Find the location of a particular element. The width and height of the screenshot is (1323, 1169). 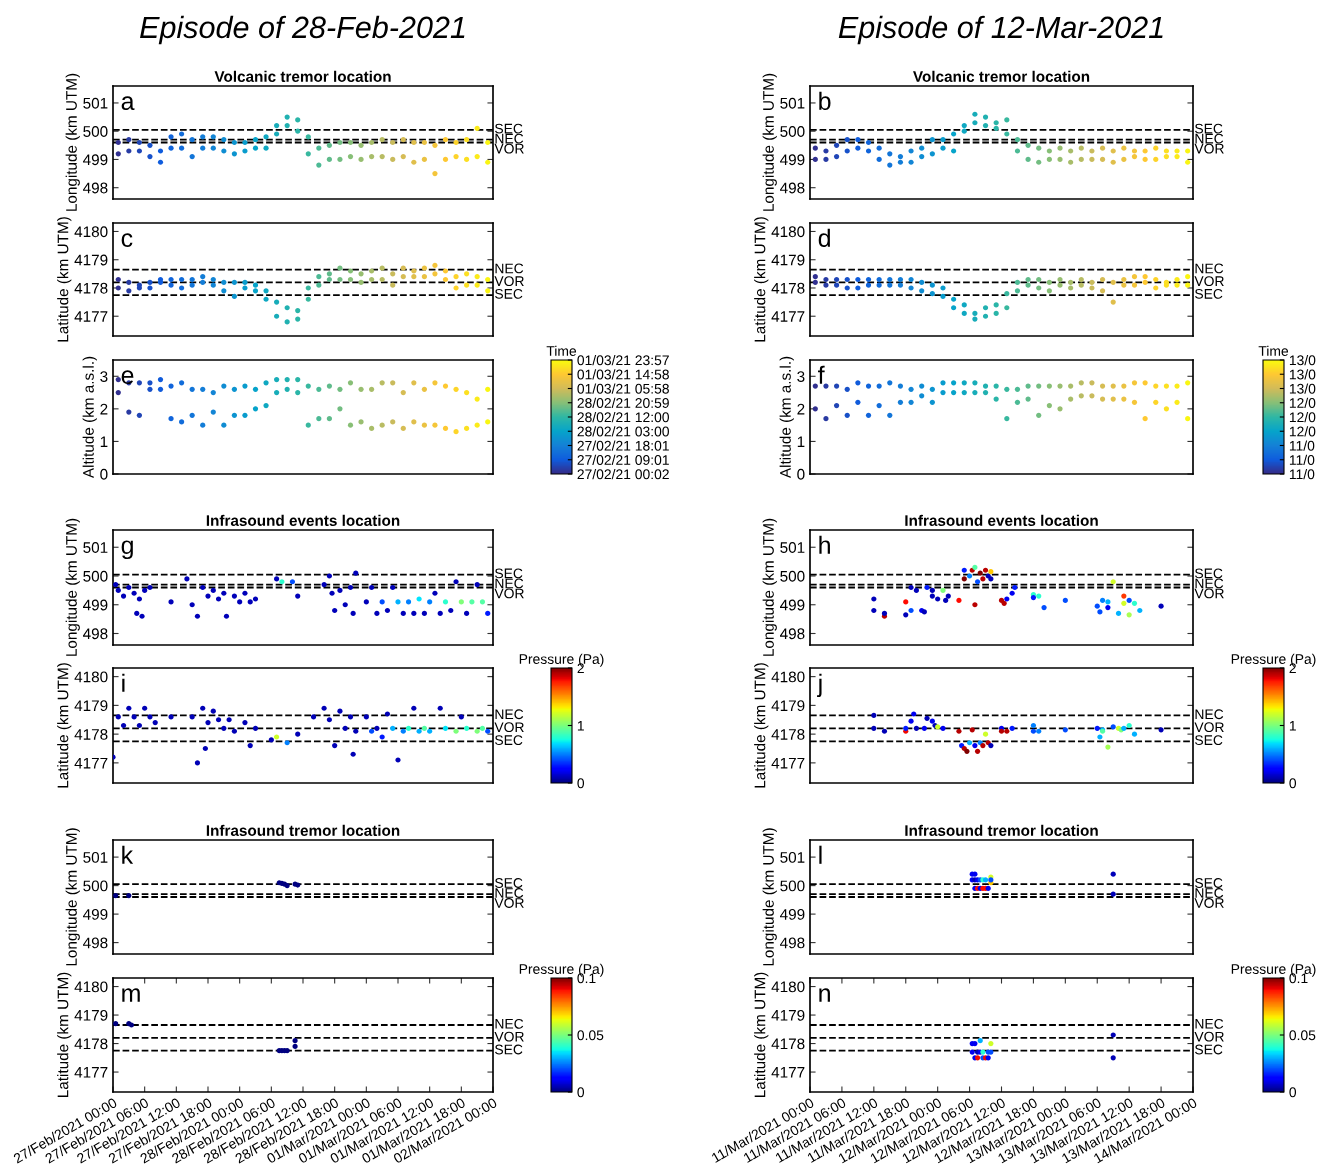

color-bar-label: 27/02/21 18:01 is located at coordinates (623, 445).